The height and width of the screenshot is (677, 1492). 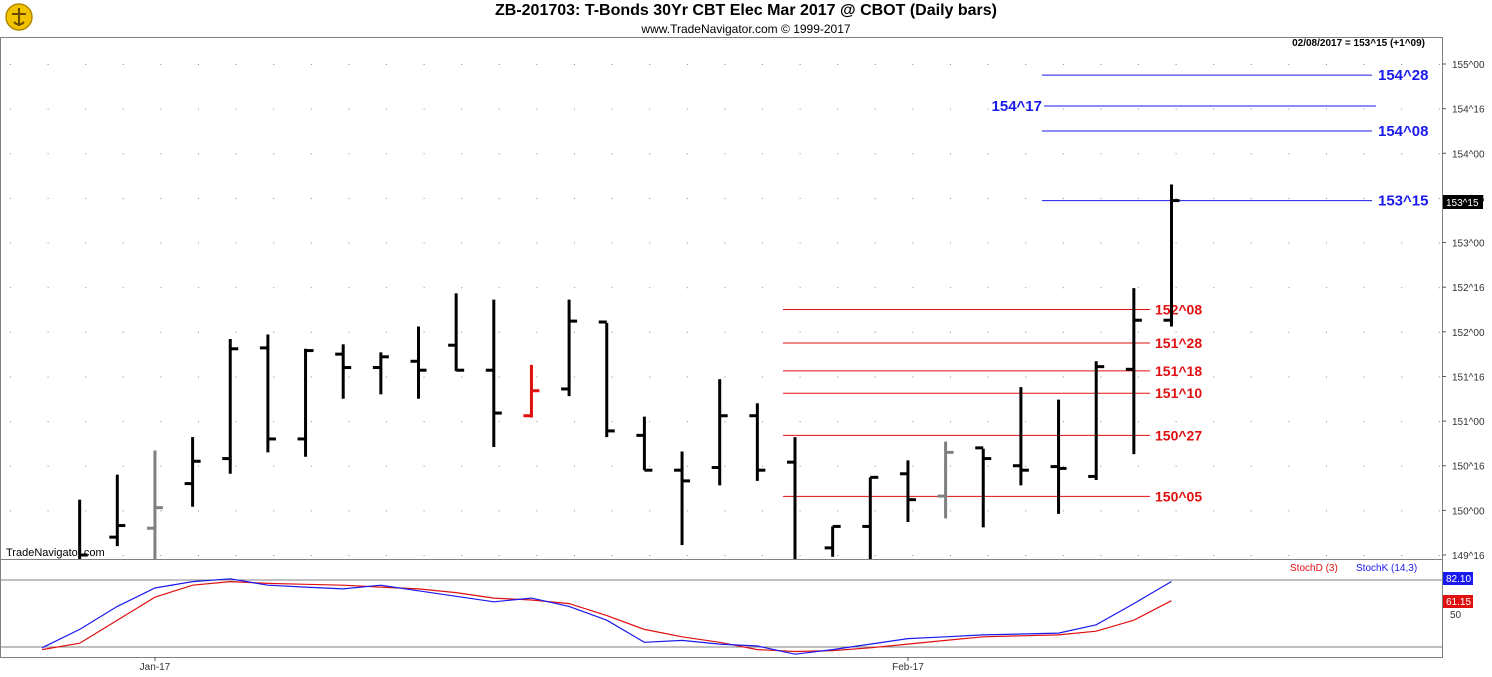 What do you see at coordinates (1468, 467) in the screenshot?
I see `price-tick-label: 150^16` at bounding box center [1468, 467].